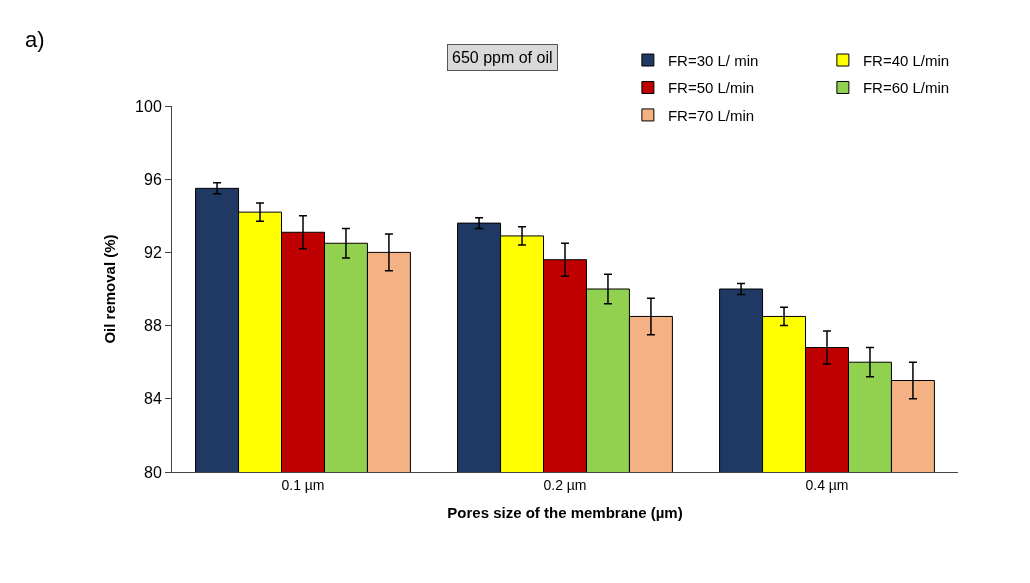 The height and width of the screenshot is (583, 1030). Describe the element at coordinates (153, 179) in the screenshot. I see `y-tick-label: 96` at that location.